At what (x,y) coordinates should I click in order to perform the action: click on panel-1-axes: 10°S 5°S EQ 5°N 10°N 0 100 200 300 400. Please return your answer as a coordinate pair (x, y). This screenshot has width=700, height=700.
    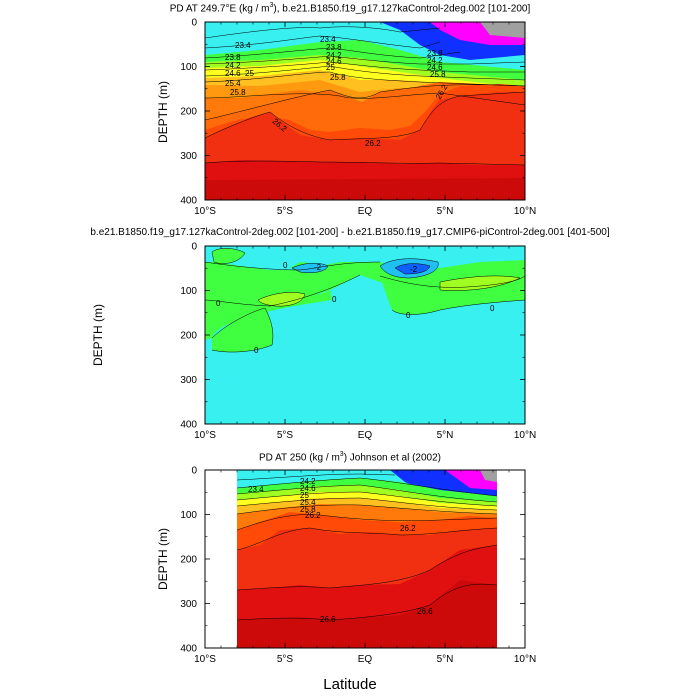
    Looking at the image, I should click on (358, 118).